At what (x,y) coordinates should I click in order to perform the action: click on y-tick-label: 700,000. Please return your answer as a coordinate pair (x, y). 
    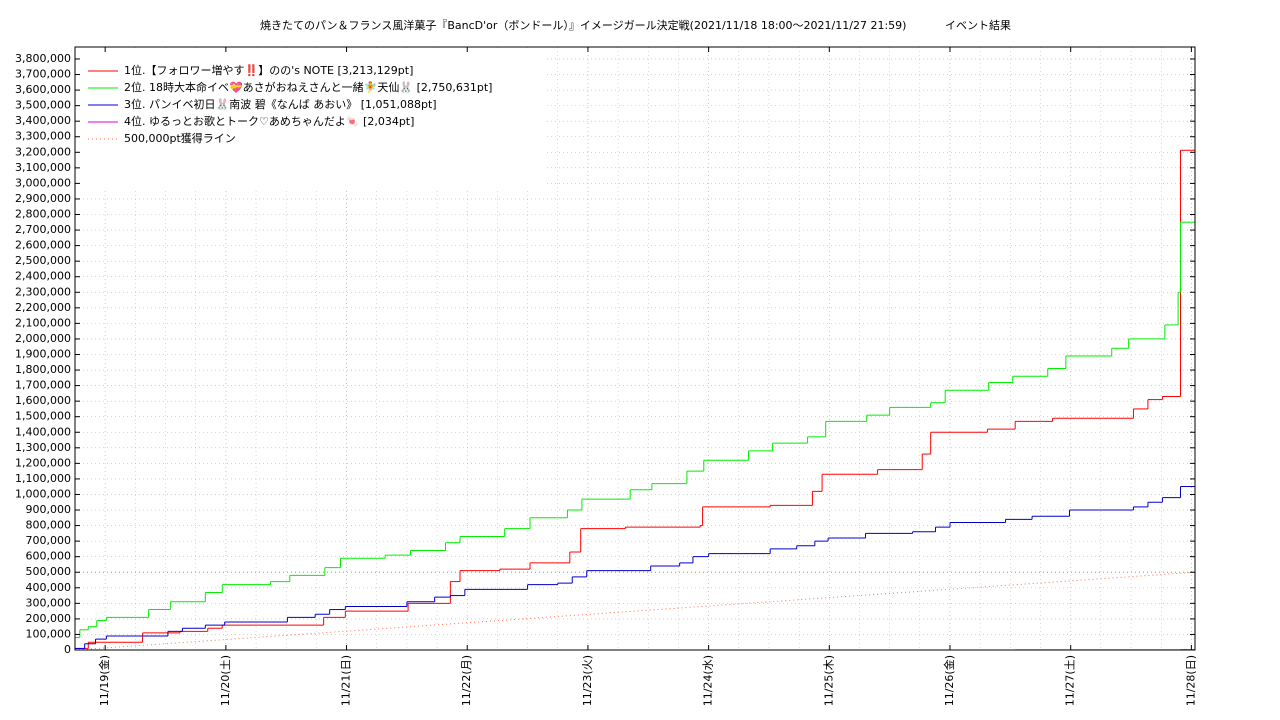
    Looking at the image, I should click on (49, 540).